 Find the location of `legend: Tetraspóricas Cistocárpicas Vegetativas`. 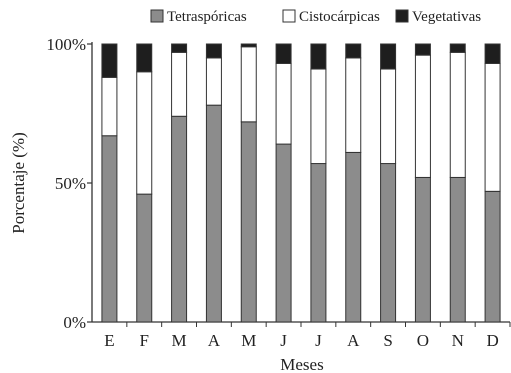

legend: Tetraspóricas Cistocárpicas Vegetativas is located at coordinates (315, 17).